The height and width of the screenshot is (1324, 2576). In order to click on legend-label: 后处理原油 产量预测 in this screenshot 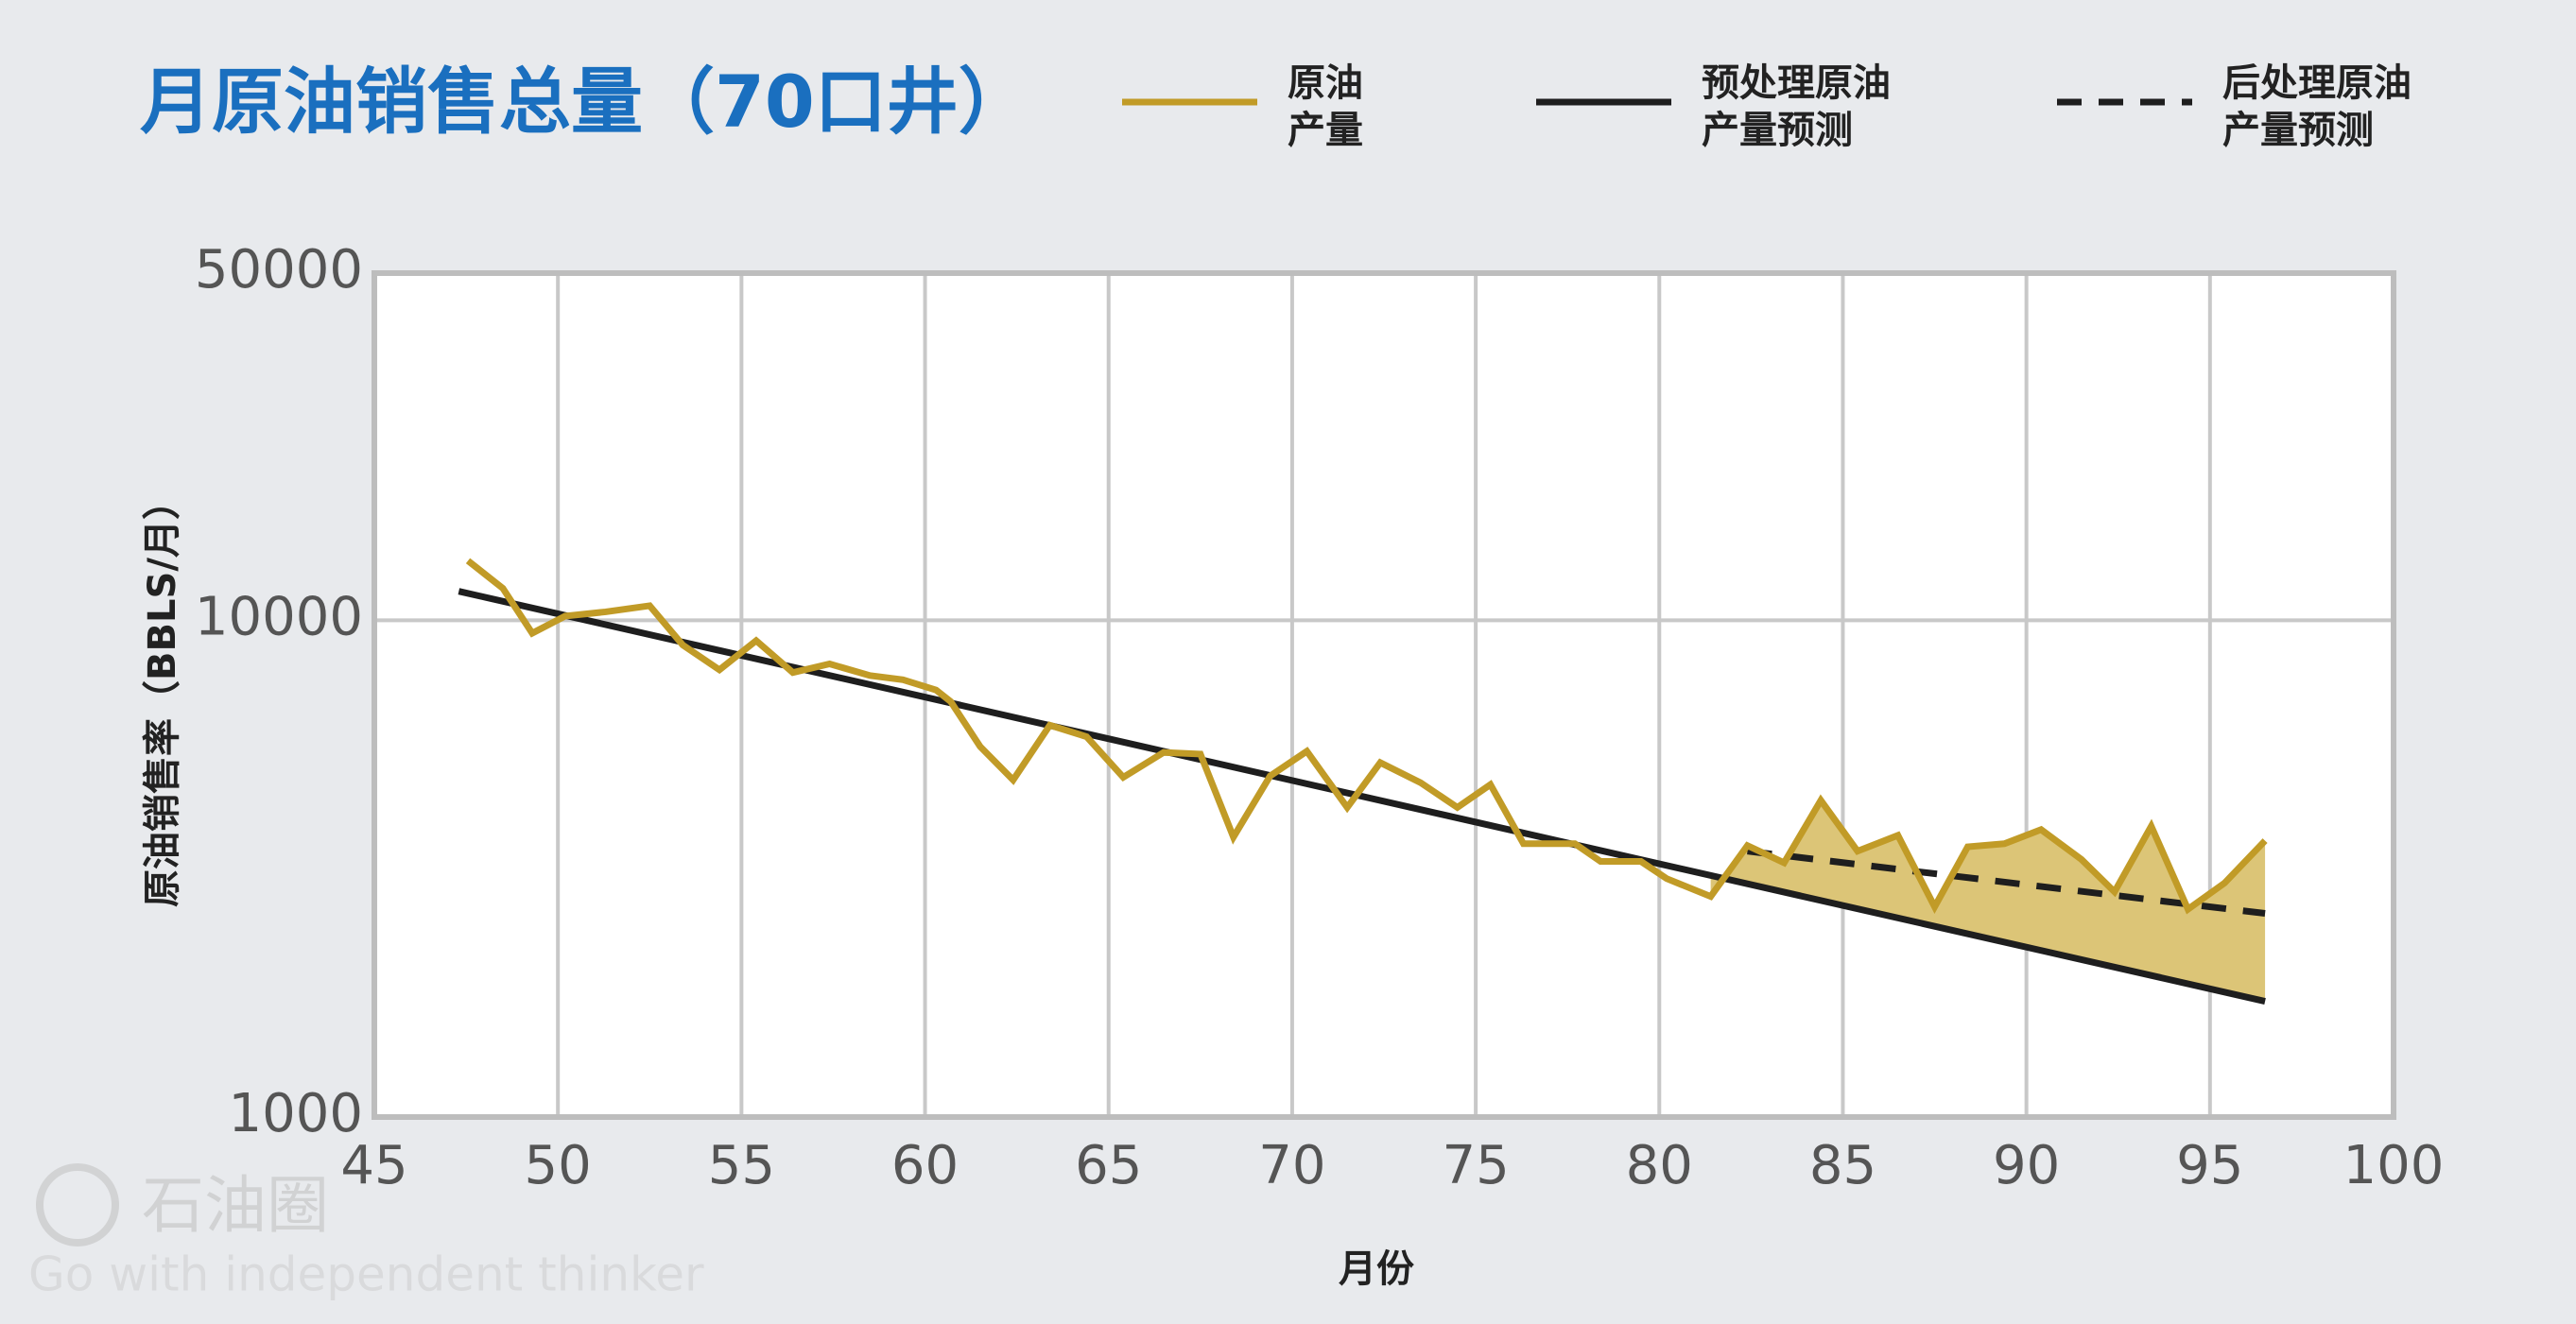, I will do `click(2317, 106)`.